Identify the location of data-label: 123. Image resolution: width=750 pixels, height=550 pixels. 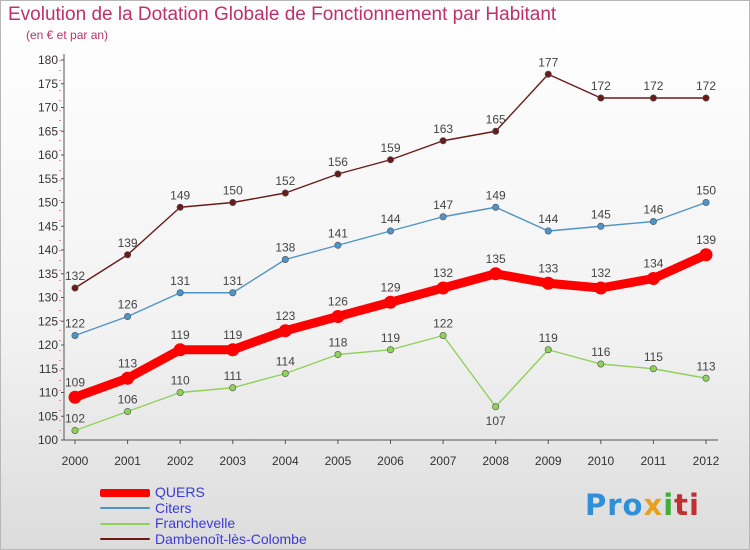
(285, 316).